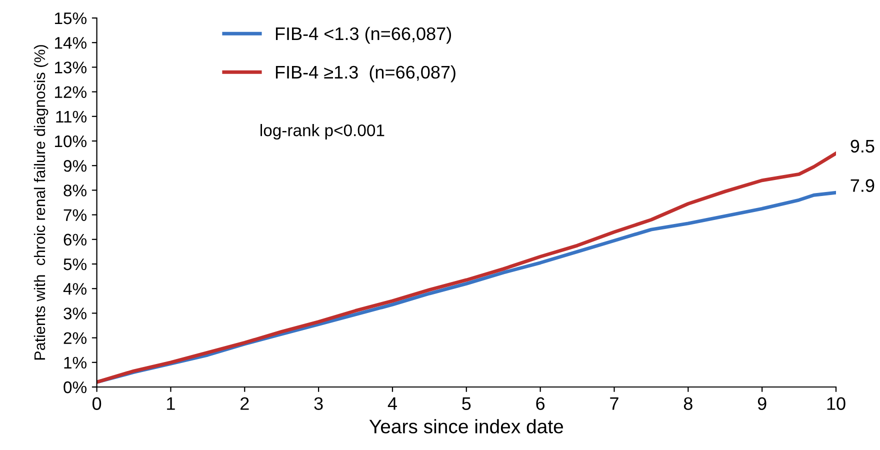 This screenshot has width=880, height=450. Describe the element at coordinates (75, 387) in the screenshot. I see `y-tick-label: 0%` at that location.